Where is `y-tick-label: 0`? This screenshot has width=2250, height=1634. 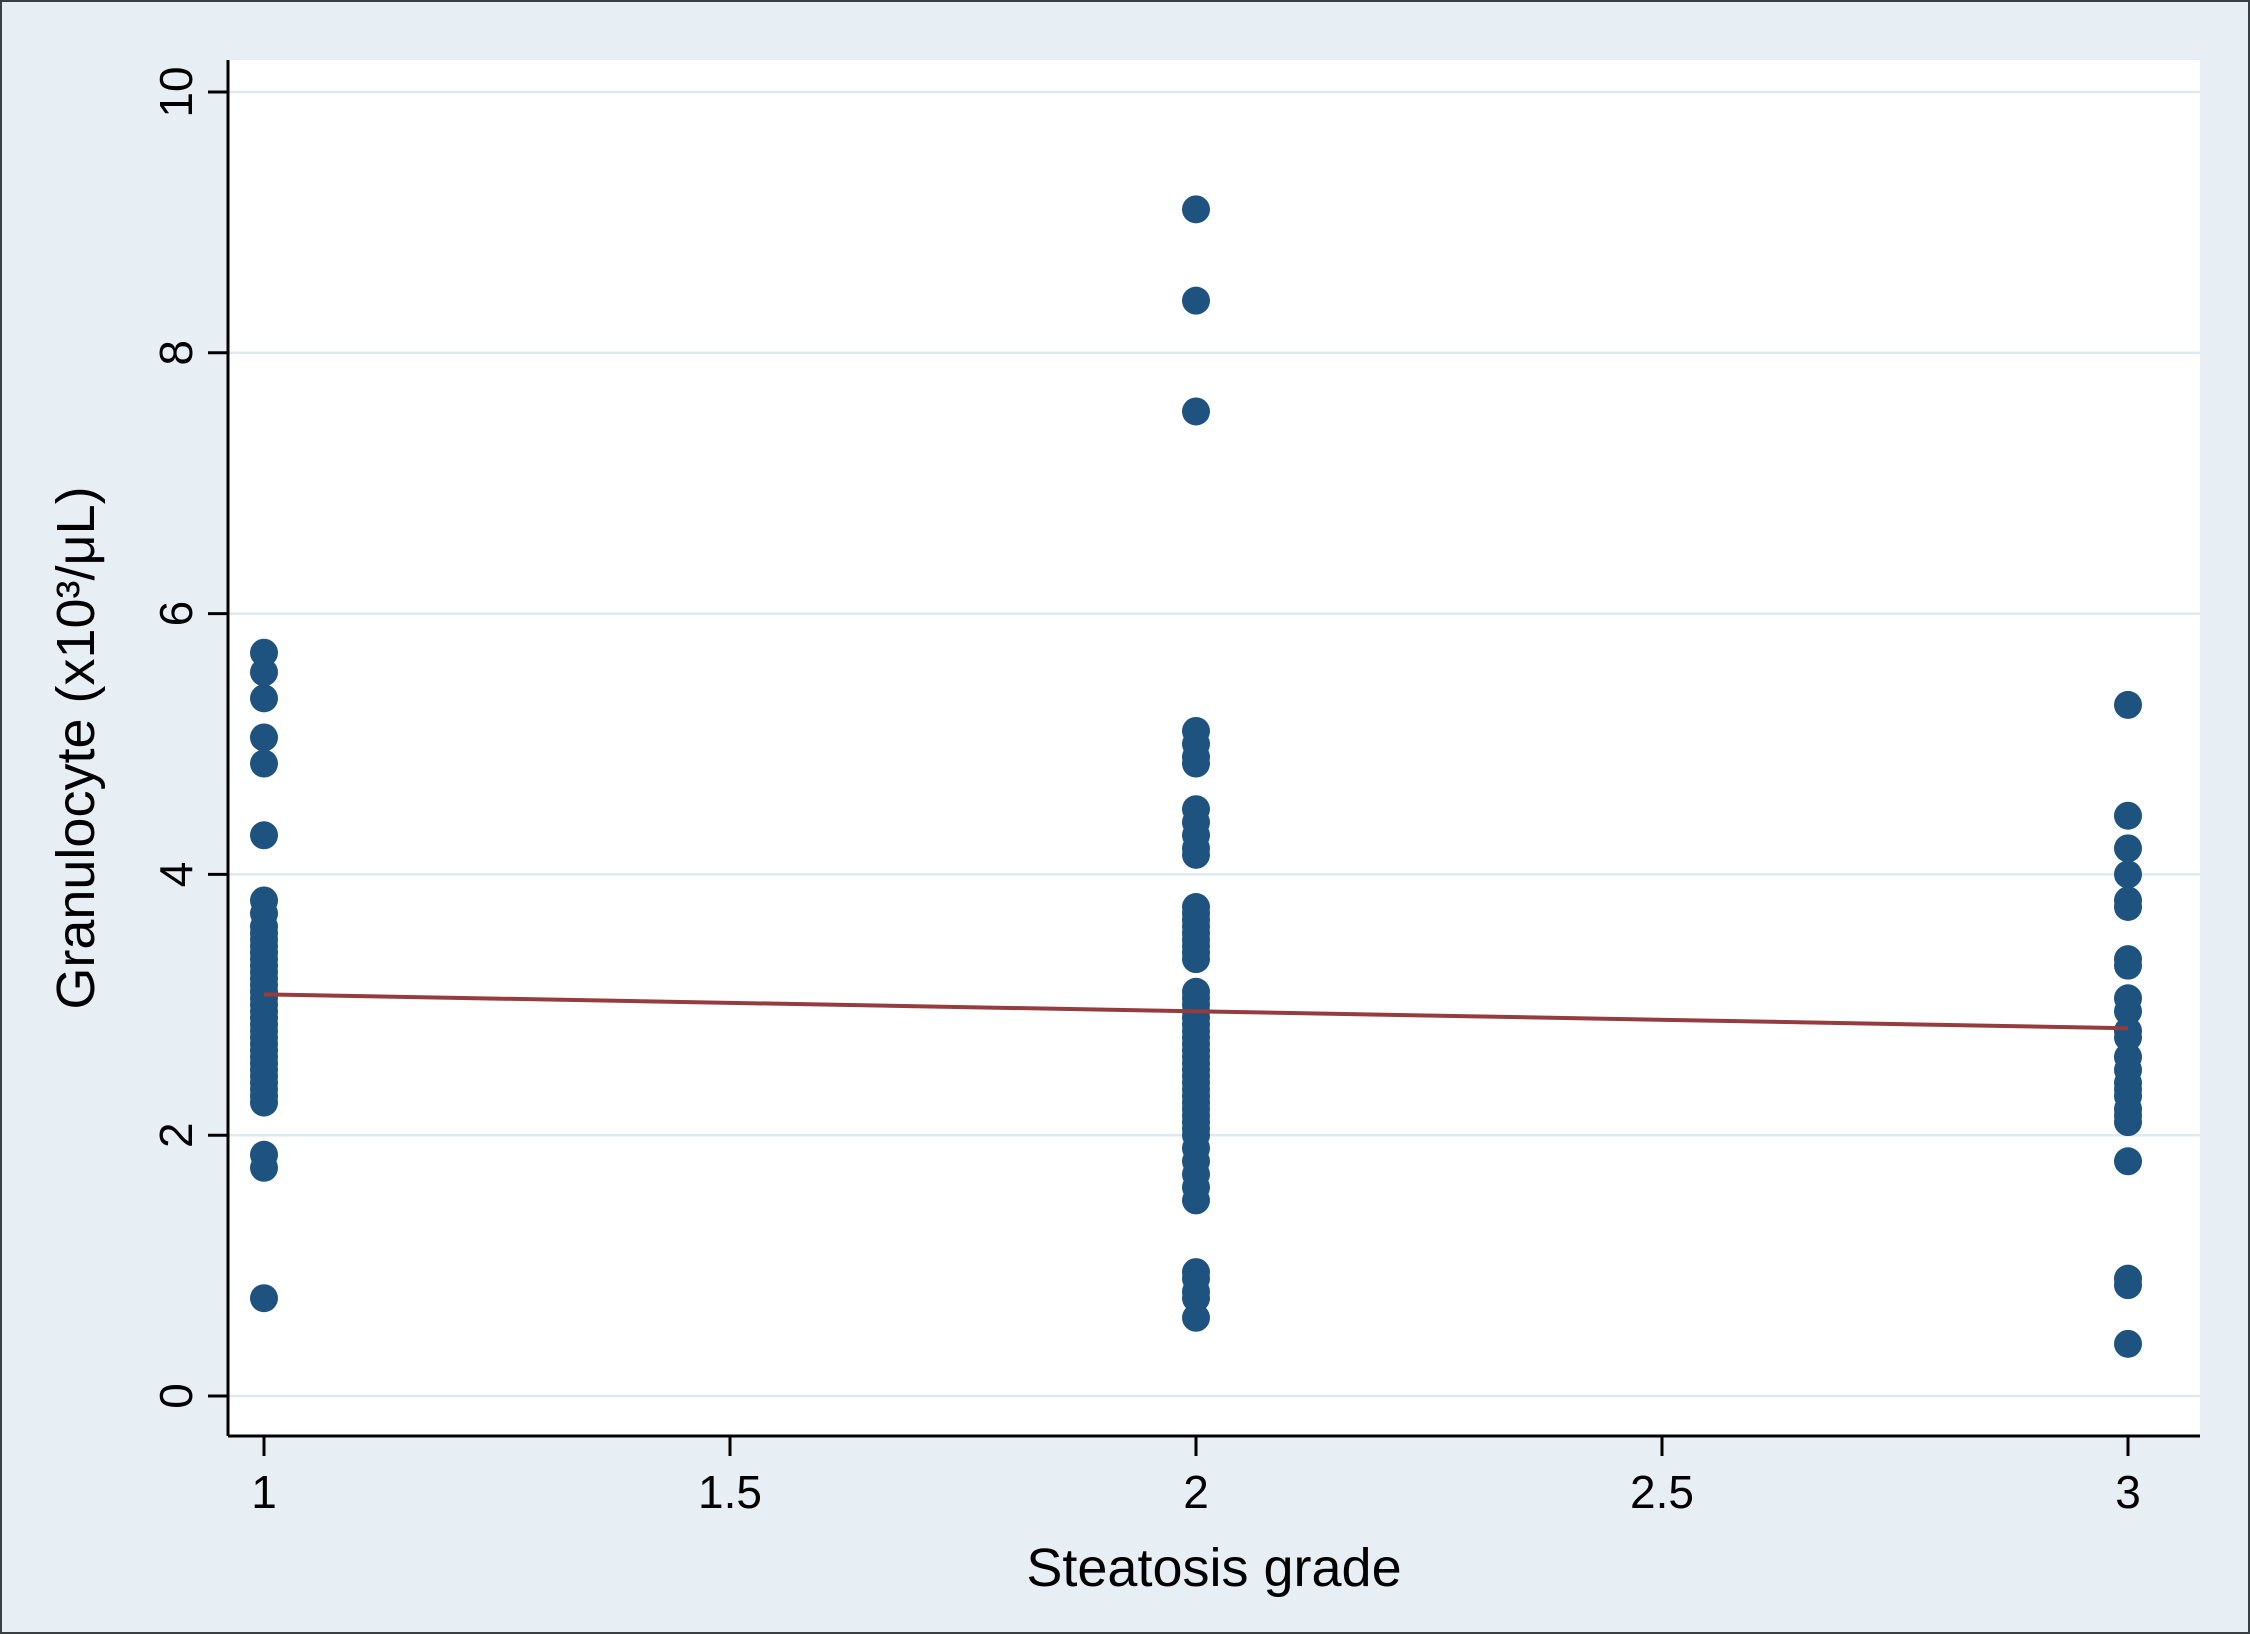 y-tick-label: 0 is located at coordinates (176, 1396).